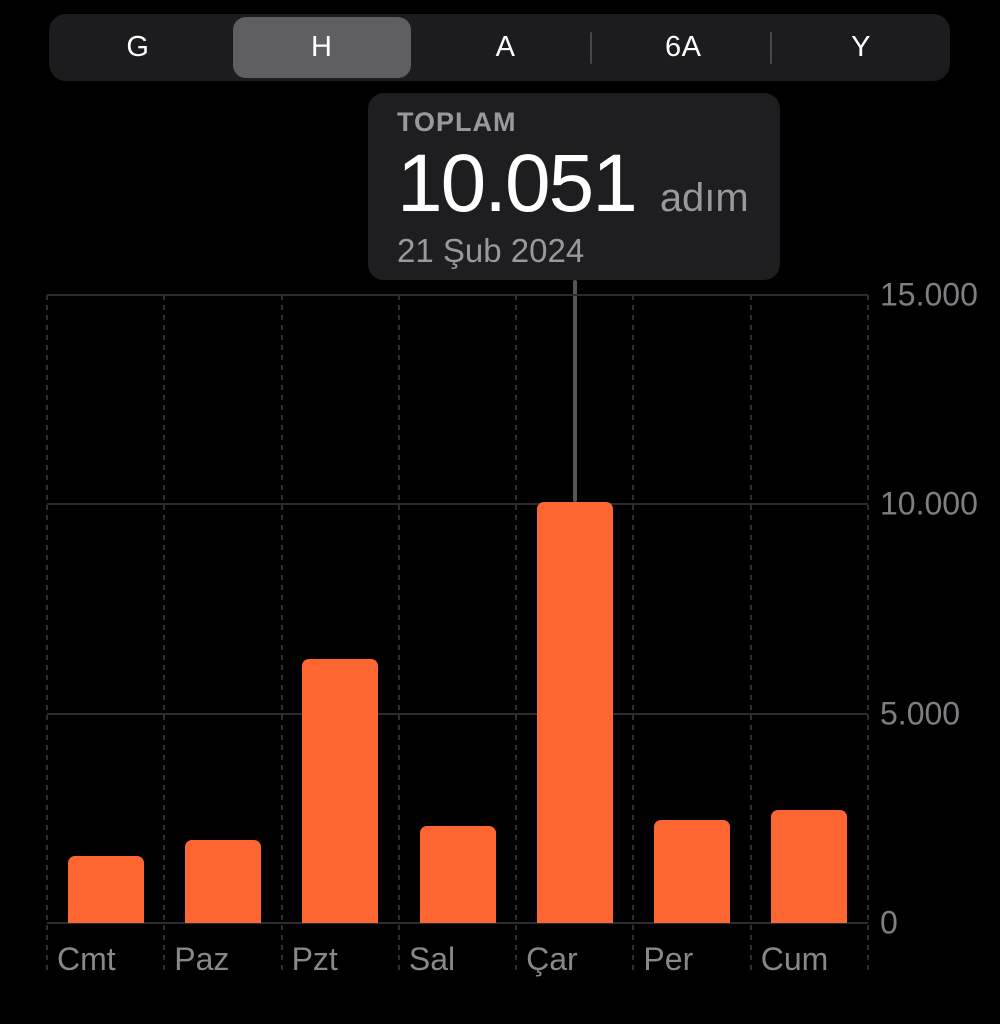 This screenshot has width=1000, height=1024. What do you see at coordinates (889, 922) in the screenshot?
I see `y-axis-label: 0` at bounding box center [889, 922].